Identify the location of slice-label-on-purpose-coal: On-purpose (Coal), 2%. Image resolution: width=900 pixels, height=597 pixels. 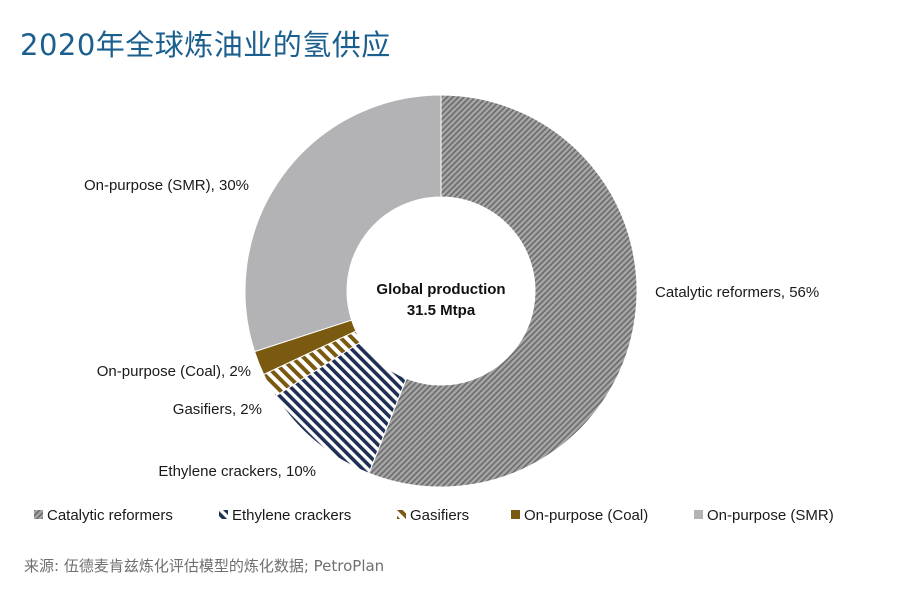
(174, 371).